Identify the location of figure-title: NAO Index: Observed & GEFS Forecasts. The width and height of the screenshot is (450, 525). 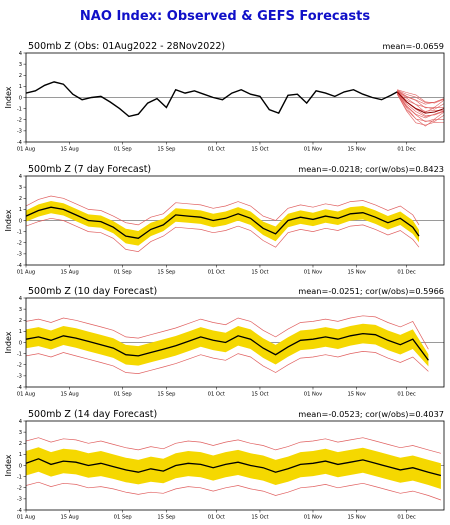
(225, 16).